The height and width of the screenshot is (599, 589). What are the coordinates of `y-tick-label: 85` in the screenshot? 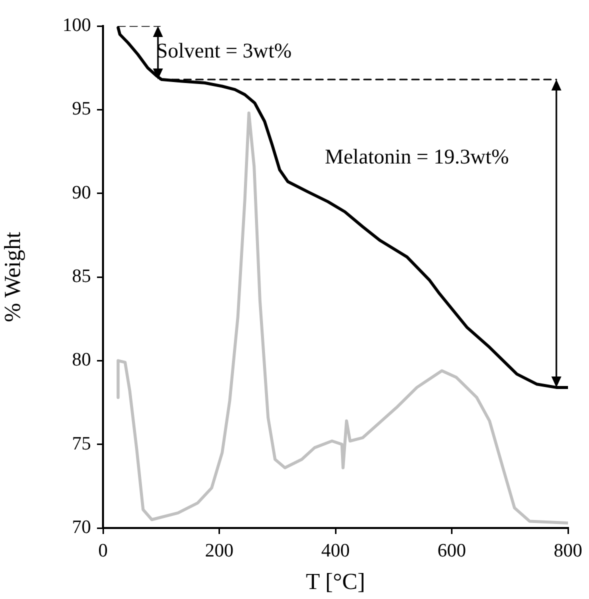 It's located at (81, 276).